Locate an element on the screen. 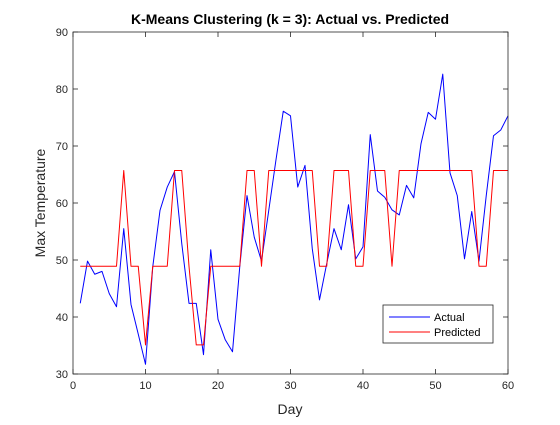 The width and height of the screenshot is (560, 425). y-tick-label: 60 is located at coordinates (62, 204).